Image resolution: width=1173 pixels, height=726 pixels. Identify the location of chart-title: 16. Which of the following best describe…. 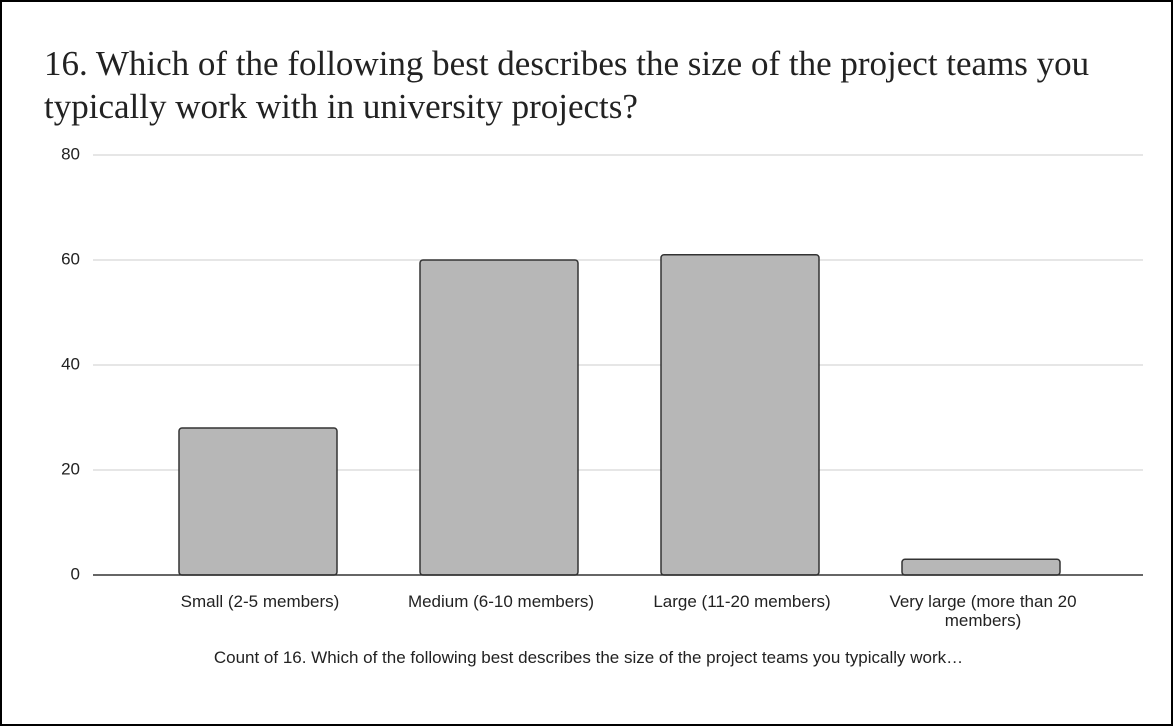
(567, 85).